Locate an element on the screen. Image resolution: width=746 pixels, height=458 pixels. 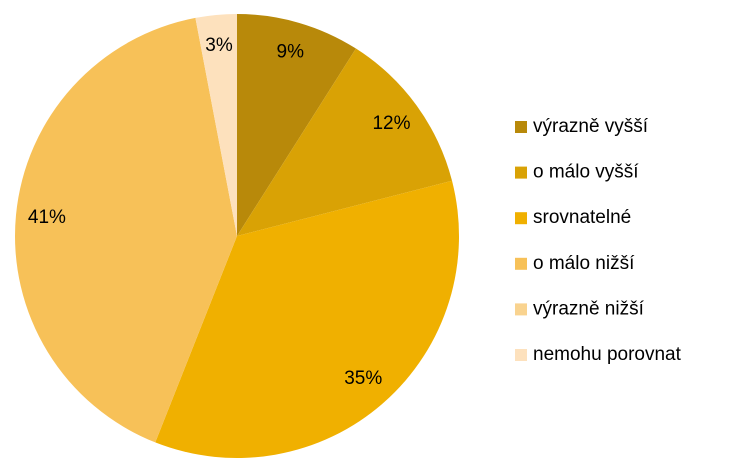
data-label: 3% is located at coordinates (219, 45).